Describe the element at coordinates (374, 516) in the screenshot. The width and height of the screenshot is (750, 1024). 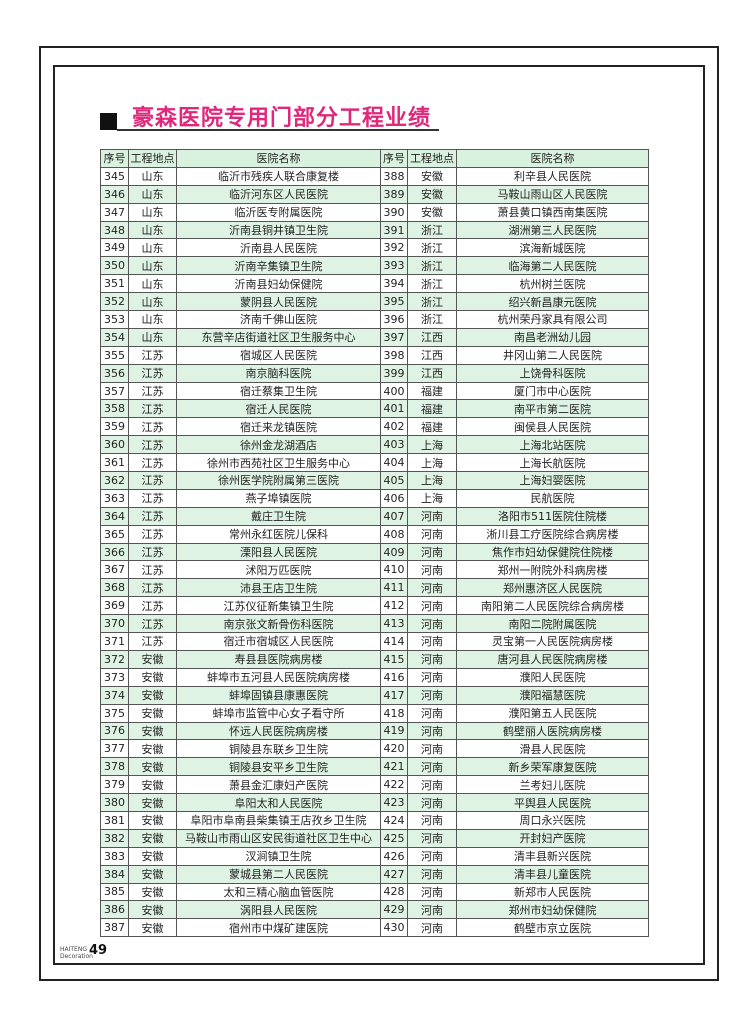
I see `table-row: 364 江苏 戴庄卫生院 407 河南 洛阳市511医院住院楼` at that location.